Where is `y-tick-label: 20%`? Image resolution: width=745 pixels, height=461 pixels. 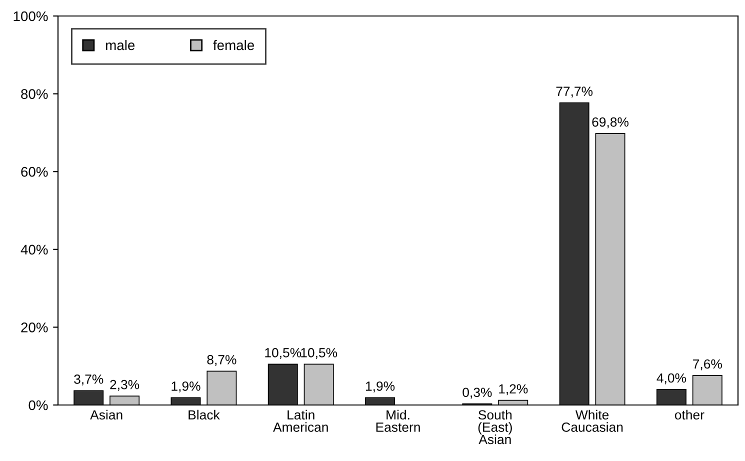
y-tick-label: 20% is located at coordinates (34, 327).